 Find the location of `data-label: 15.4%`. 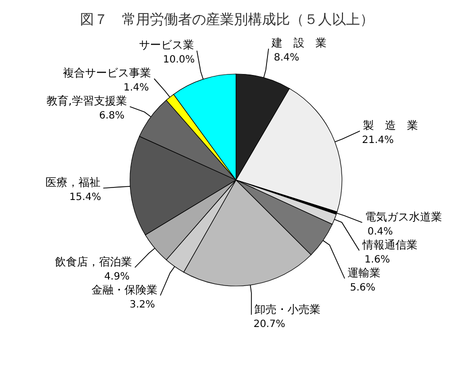

data-label: 15.4% is located at coordinates (85, 198).